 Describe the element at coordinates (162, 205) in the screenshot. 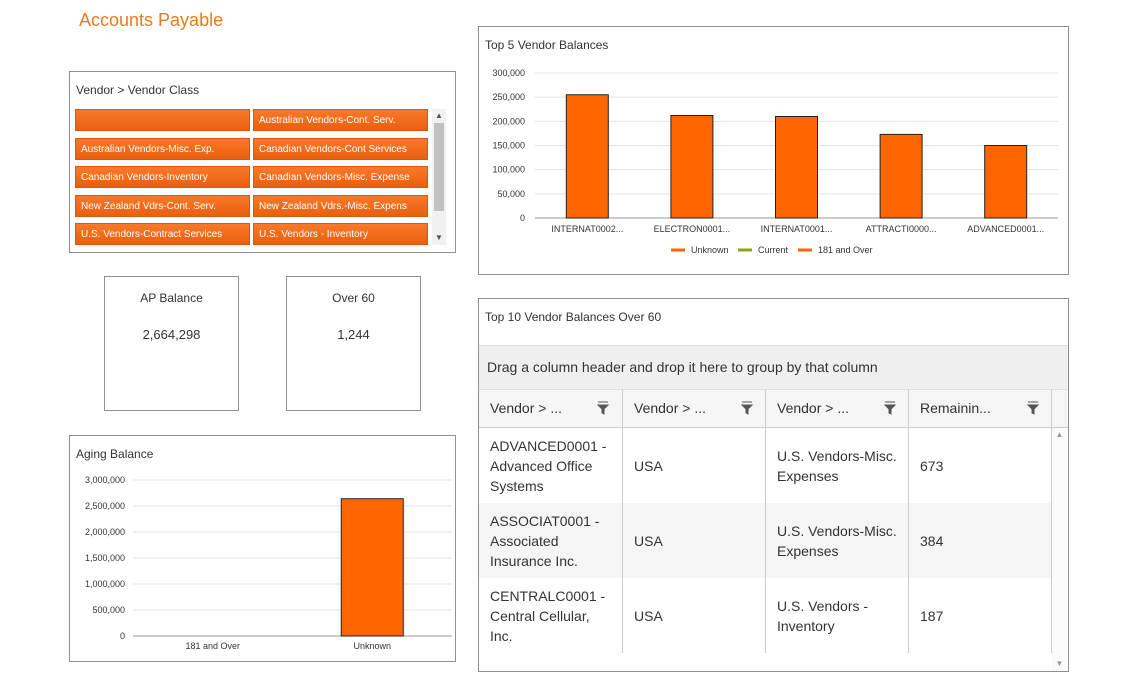

I see `vendor-class-tile: New Zealand Vdrs-Cont. Serv.` at that location.